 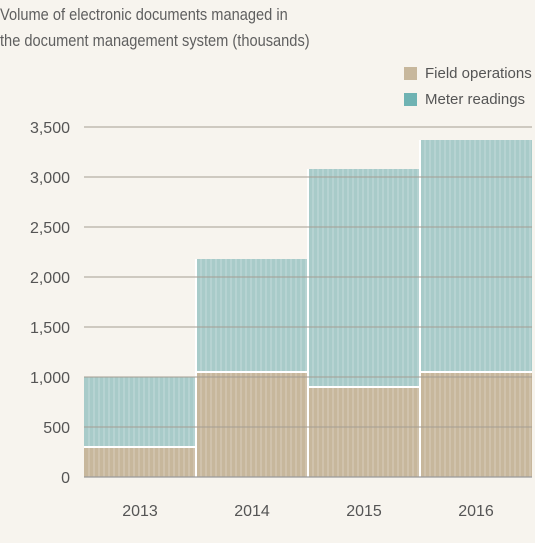 I want to click on chart-legend: Field operations Meter readings, so click(x=468, y=86).